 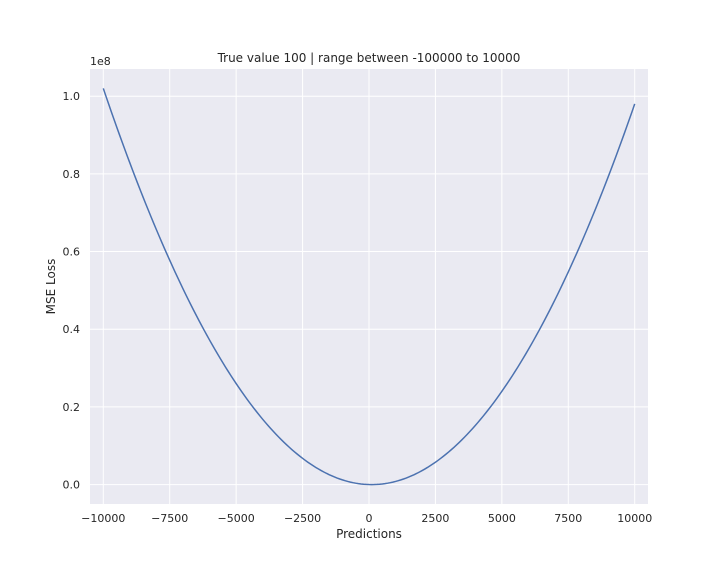 I want to click on x-tick-label: 10000, so click(x=634, y=518).